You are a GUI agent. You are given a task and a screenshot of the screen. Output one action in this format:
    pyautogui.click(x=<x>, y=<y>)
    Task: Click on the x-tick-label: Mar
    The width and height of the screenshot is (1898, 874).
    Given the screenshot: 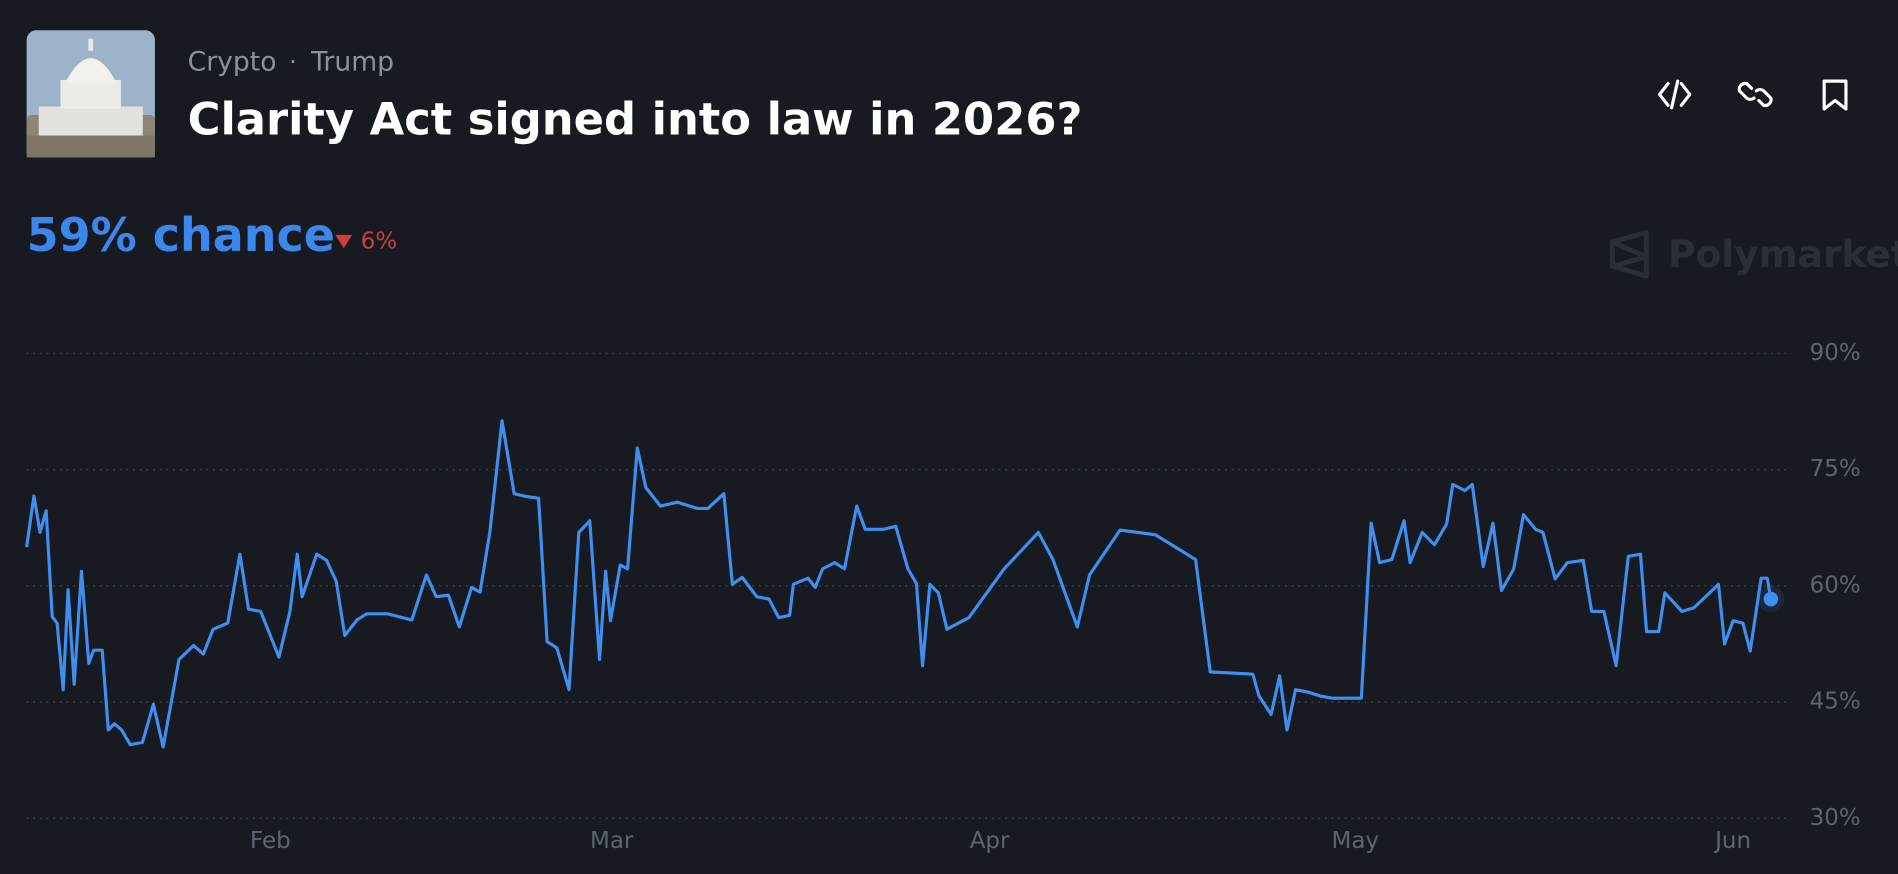 What is the action you would take?
    pyautogui.click(x=612, y=841)
    